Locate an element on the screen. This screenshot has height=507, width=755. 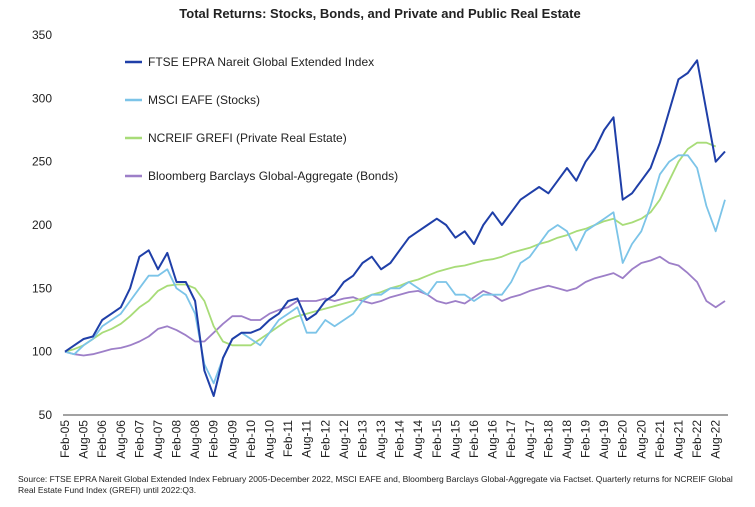
y-tick-label: 350 is located at coordinates (42, 35).